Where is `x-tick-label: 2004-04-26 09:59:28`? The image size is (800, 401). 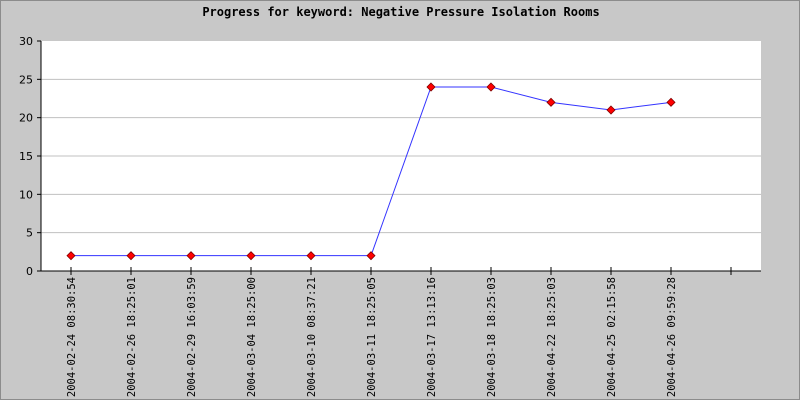
x-tick-label: 2004-04-26 09:59:28 is located at coordinates (672, 337).